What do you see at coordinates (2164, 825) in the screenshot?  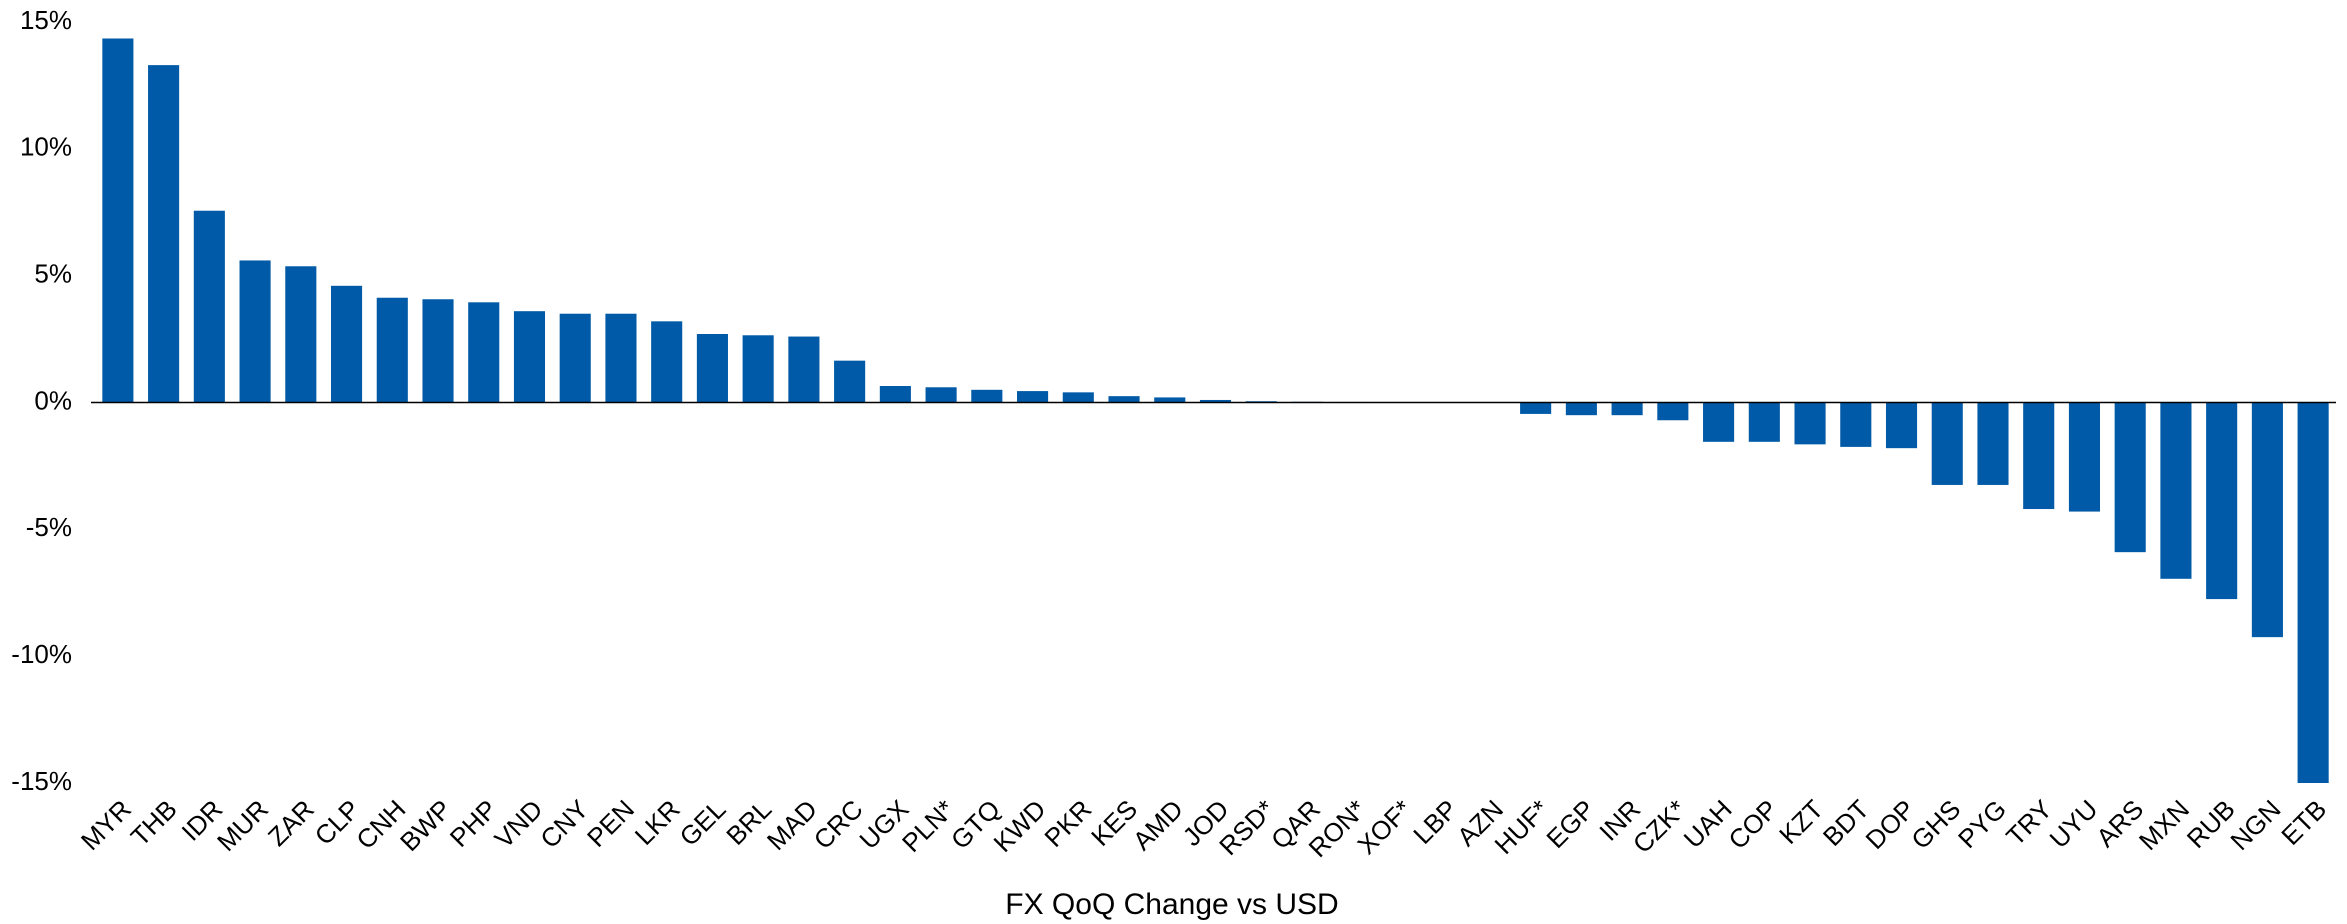 I see `x-tick-label: MXN` at bounding box center [2164, 825].